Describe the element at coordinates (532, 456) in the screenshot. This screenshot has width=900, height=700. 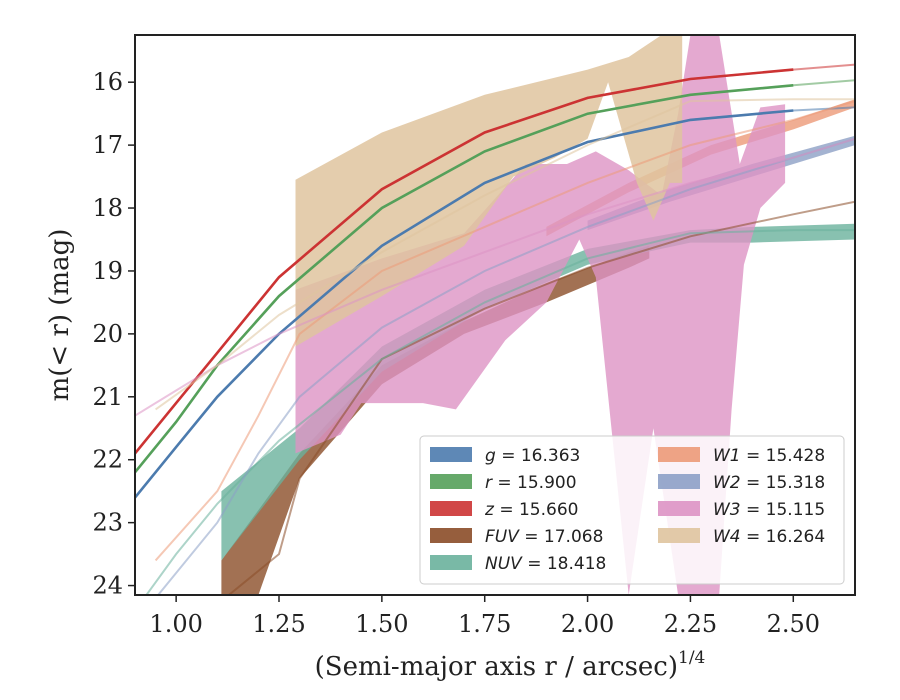
I see `legend-label-g: g = 16.363` at that location.